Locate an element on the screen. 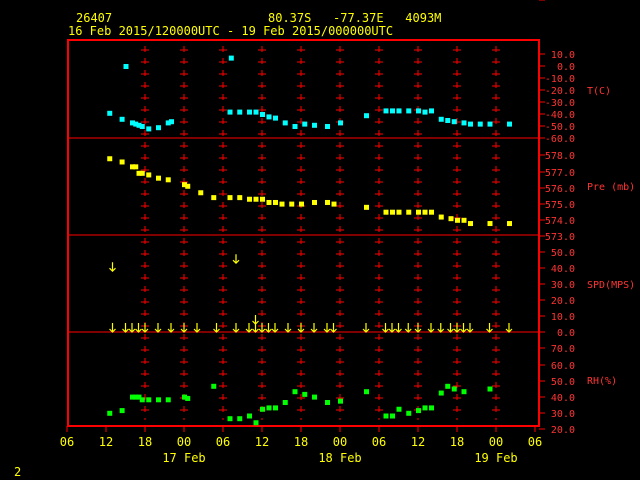  y-tick-label: -60.0 is located at coordinates (560, 139).